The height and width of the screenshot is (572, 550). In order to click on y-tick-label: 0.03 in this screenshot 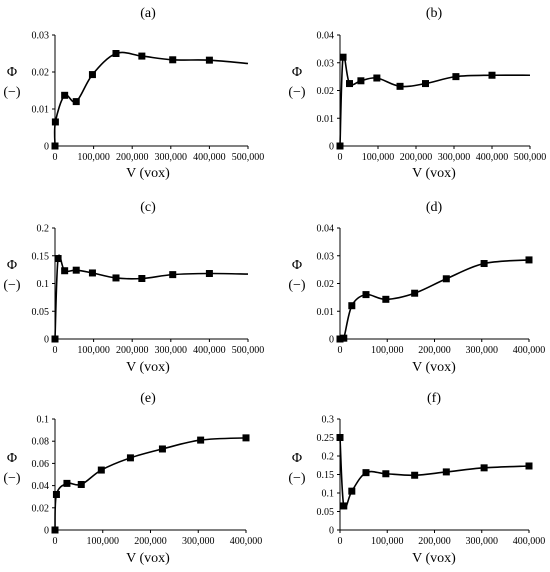, I will do `click(326, 63)`.